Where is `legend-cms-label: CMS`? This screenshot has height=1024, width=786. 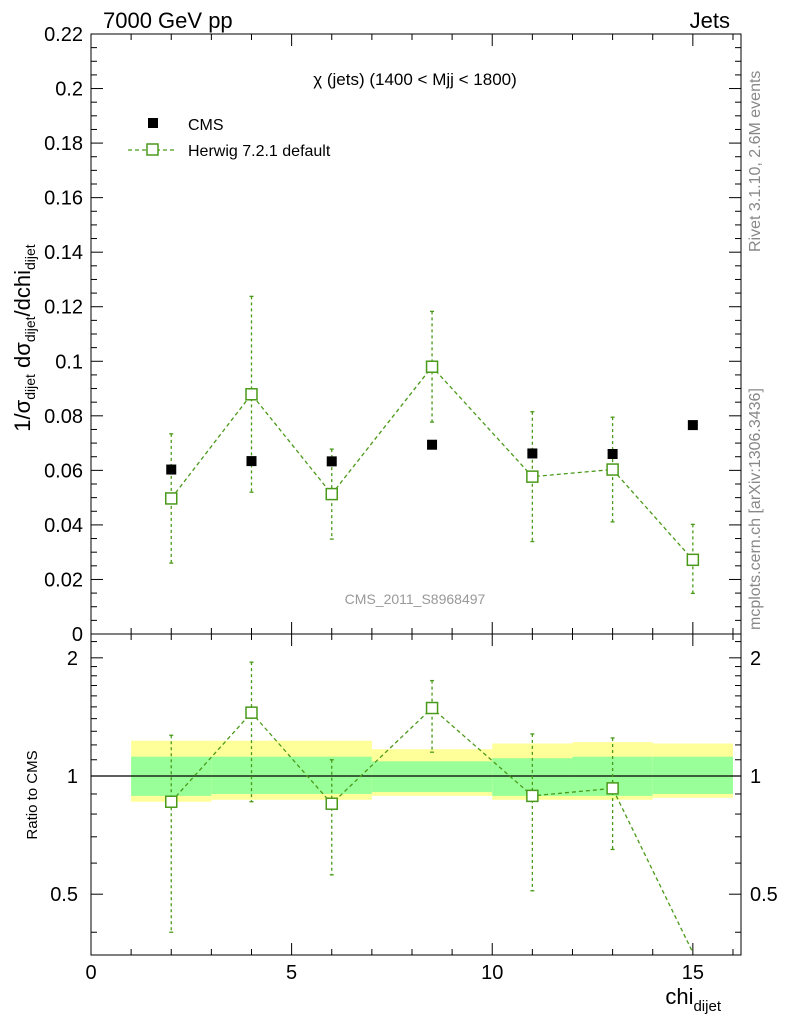 legend-cms-label: CMS is located at coordinates (206, 125).